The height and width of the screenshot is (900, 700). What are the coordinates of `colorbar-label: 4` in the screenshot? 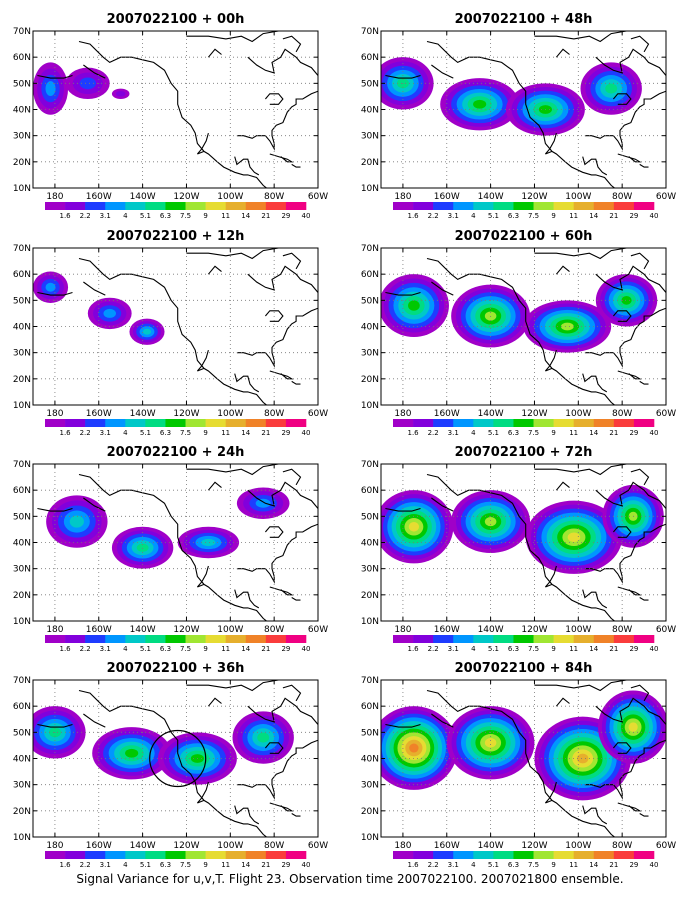 It's located at (473, 216).